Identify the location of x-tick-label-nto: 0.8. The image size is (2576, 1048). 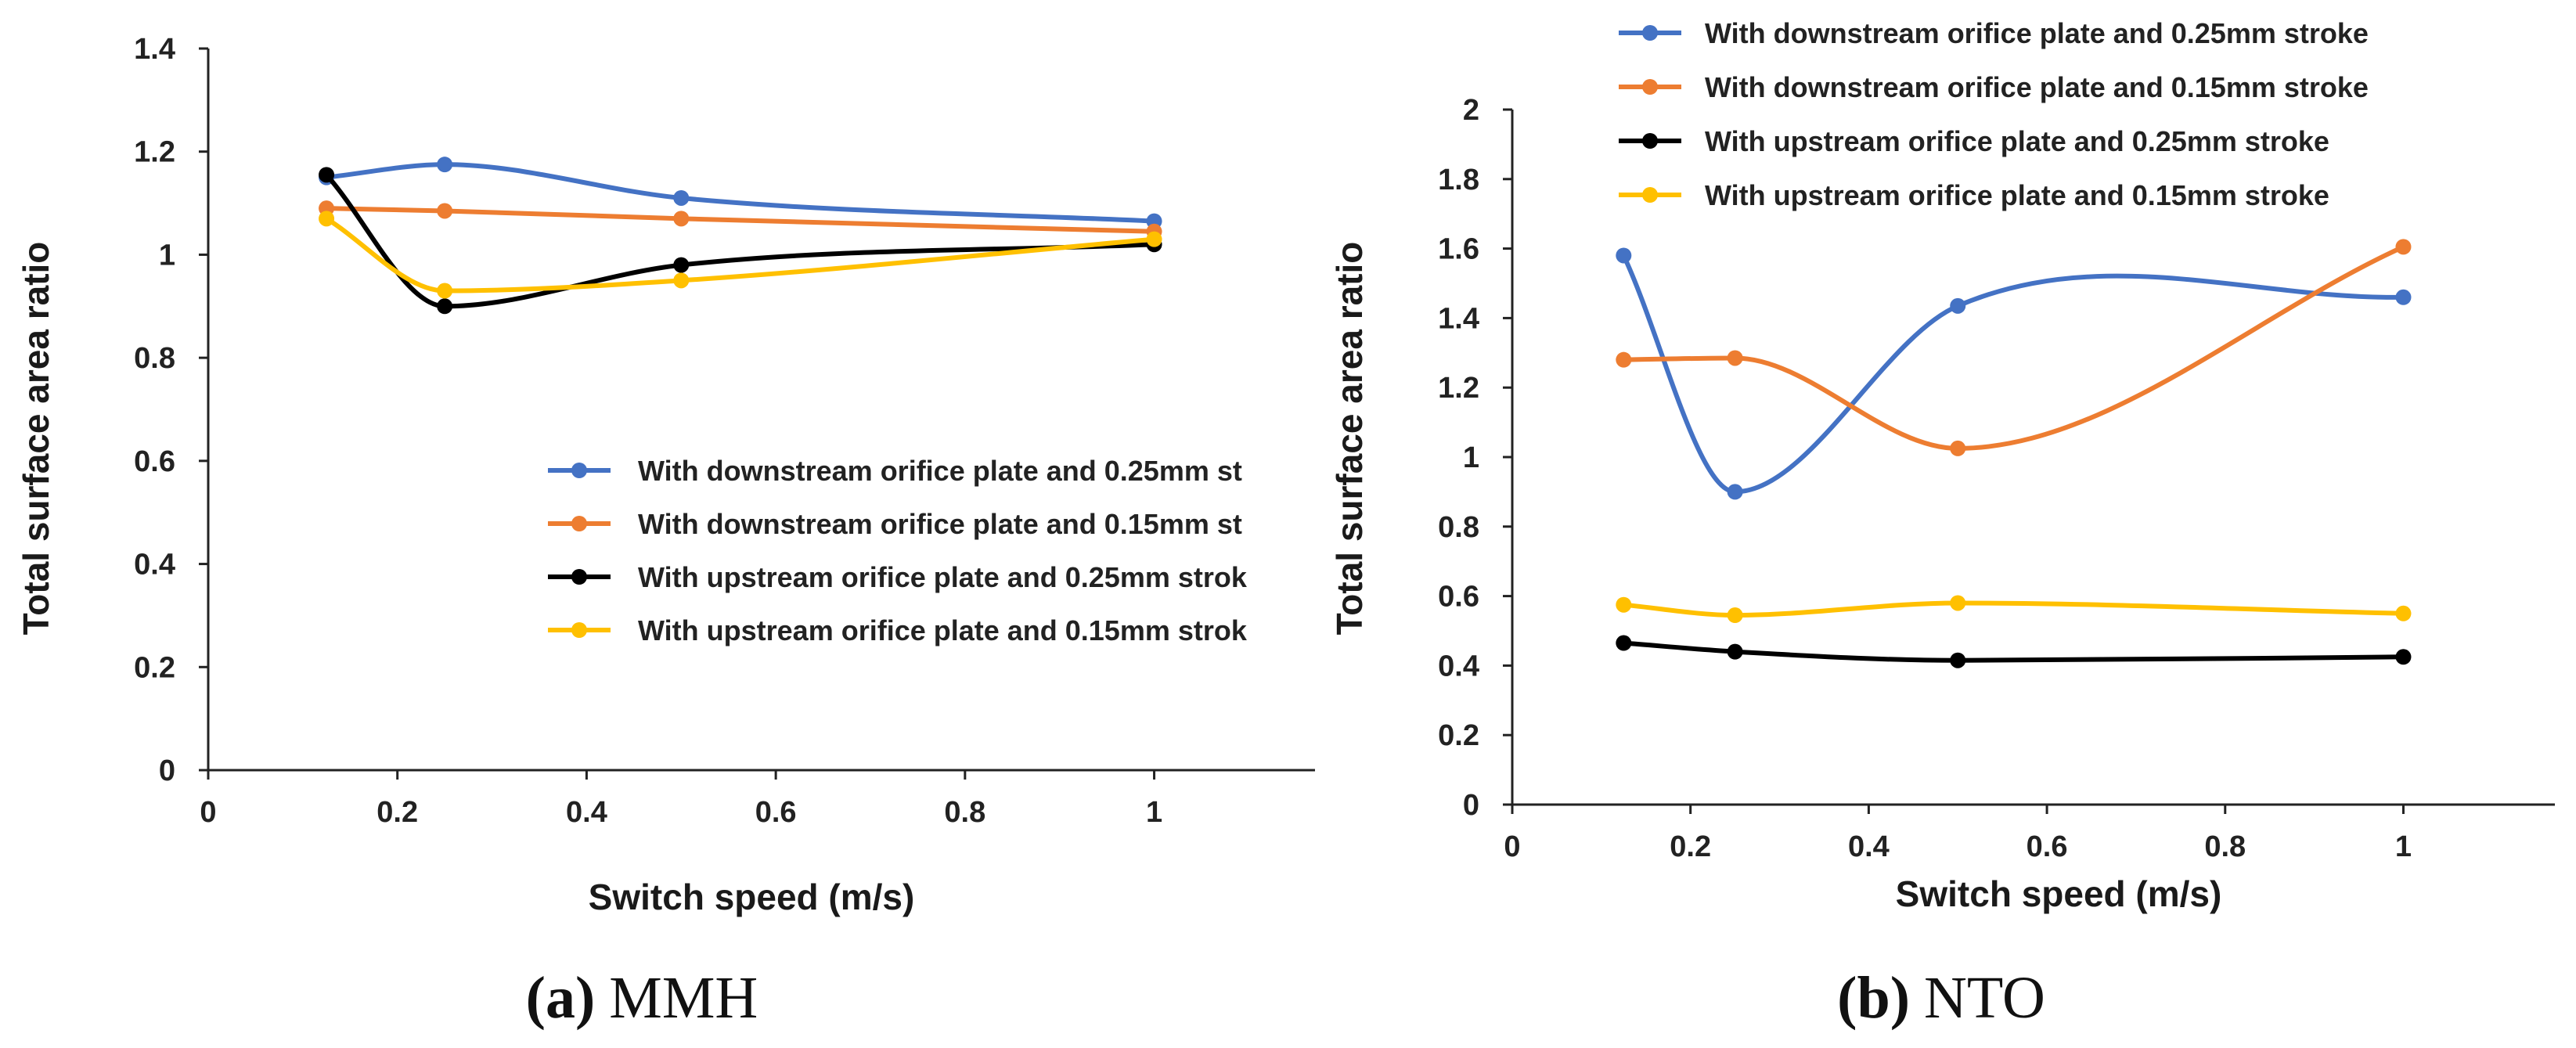
(2225, 847).